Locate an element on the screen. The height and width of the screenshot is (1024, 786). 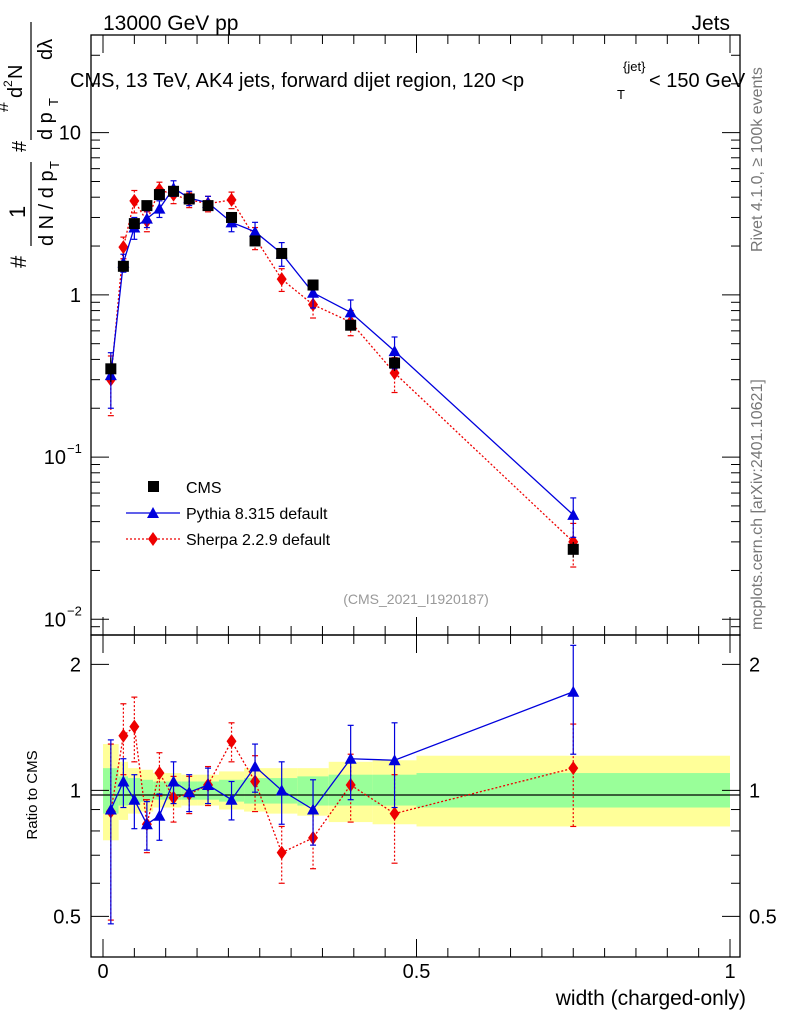
legend-marker-sherpa is located at coordinates (153, 539).